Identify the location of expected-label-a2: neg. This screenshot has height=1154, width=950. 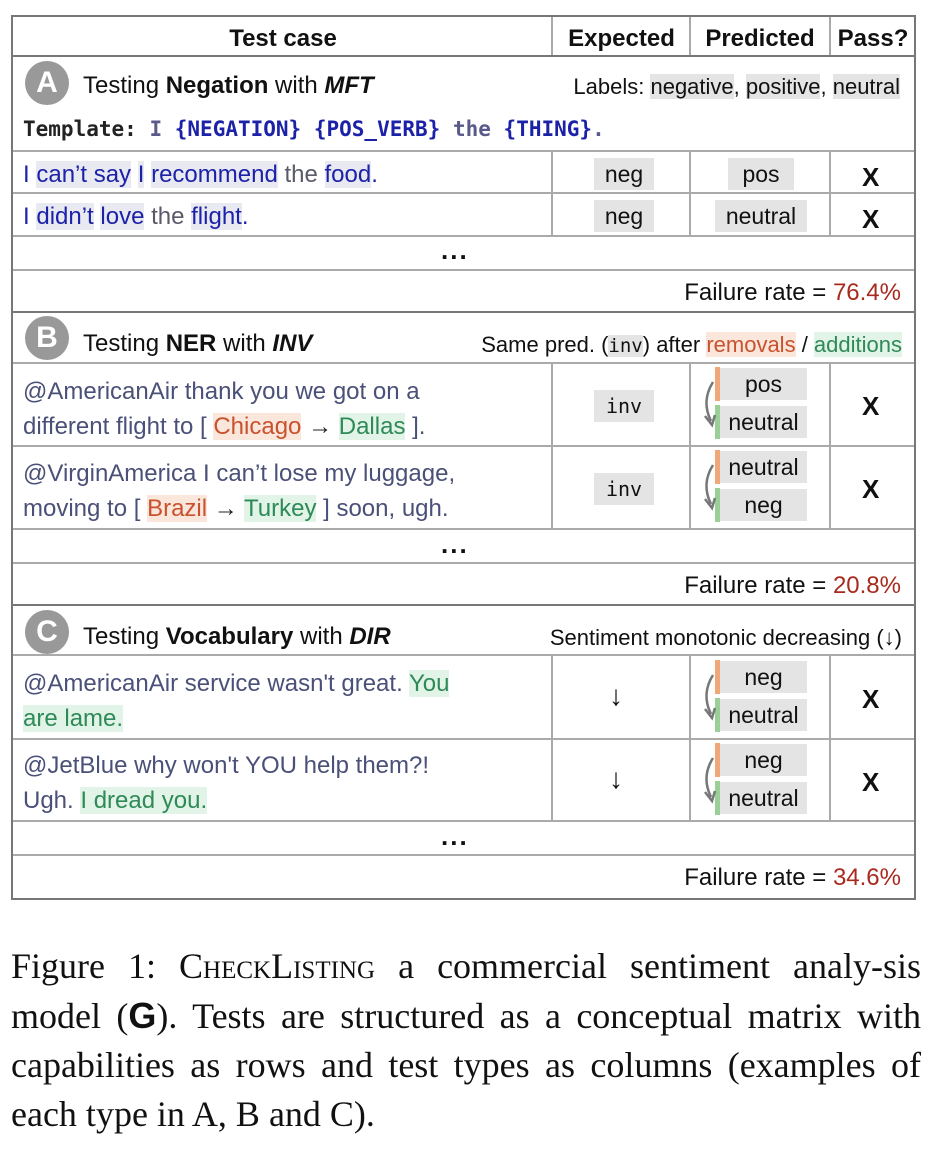
(624, 216).